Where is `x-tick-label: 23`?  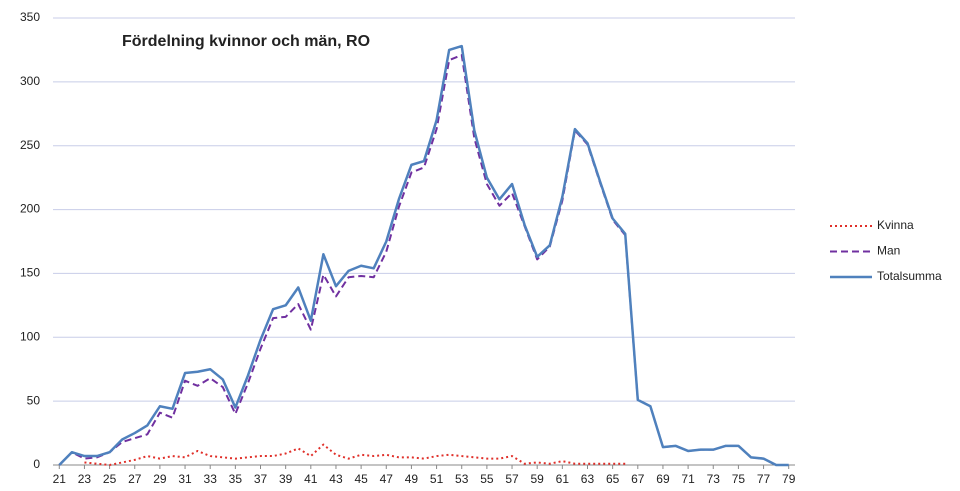 x-tick-label: 23 is located at coordinates (85, 479).